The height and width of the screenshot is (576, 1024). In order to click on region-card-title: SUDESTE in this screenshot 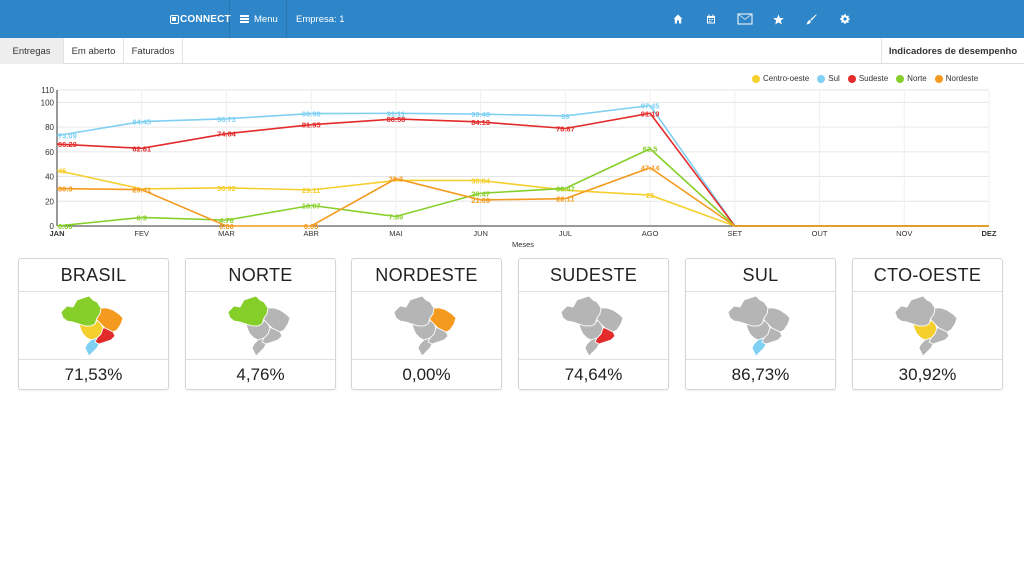, I will do `click(593, 275)`.